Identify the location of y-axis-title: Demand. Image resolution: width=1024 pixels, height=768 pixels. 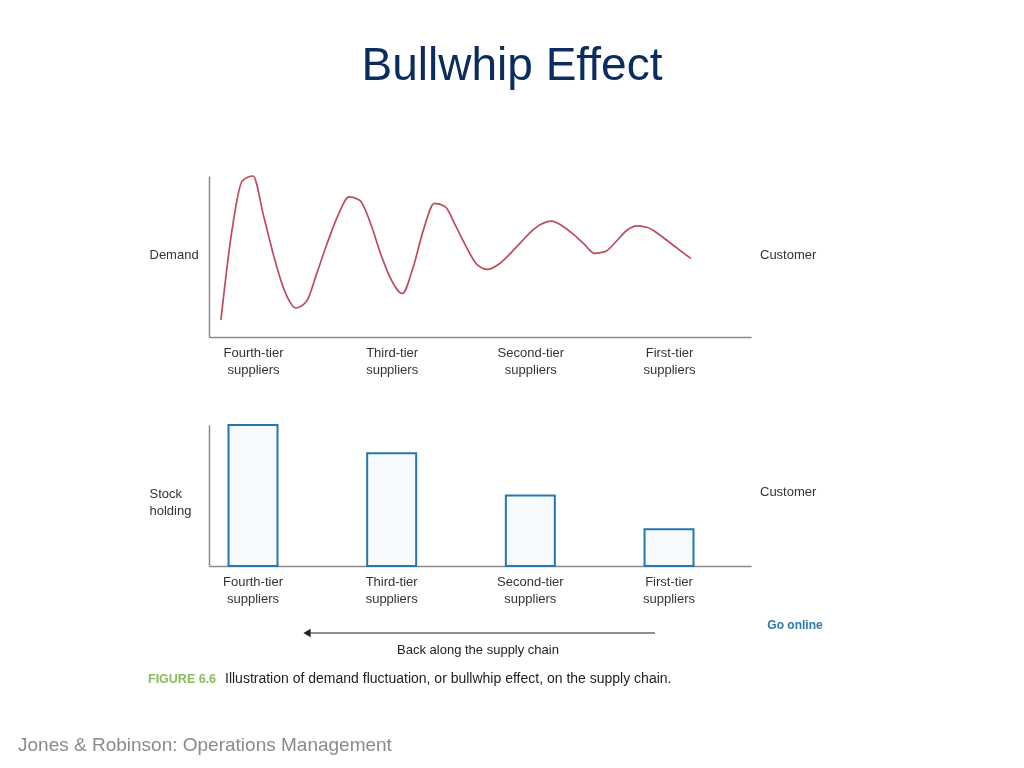
(174, 254).